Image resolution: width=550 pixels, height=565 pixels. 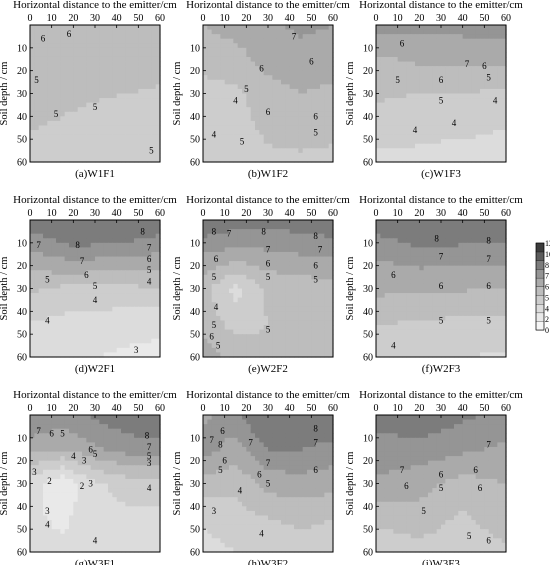 I want to click on y-axis-title: Soil depth / cm, so click(x=177, y=94).